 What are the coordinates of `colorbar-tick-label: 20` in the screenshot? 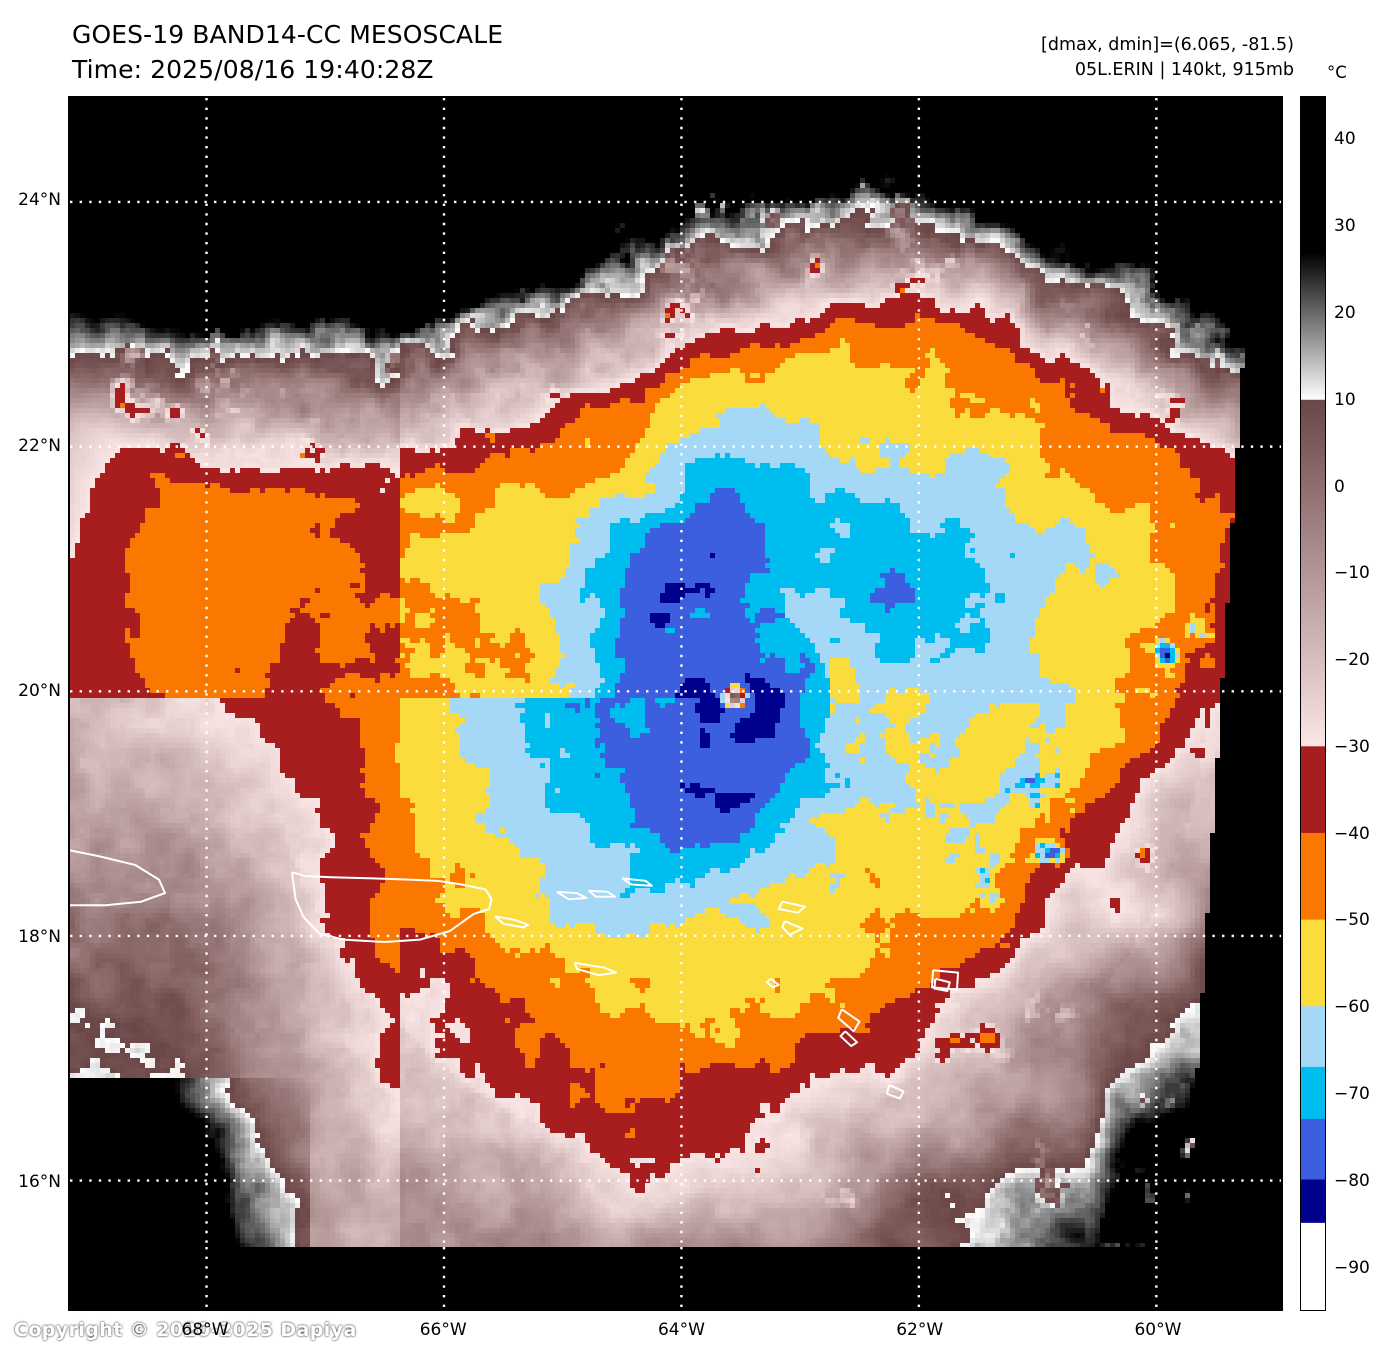 It's located at (1345, 313).